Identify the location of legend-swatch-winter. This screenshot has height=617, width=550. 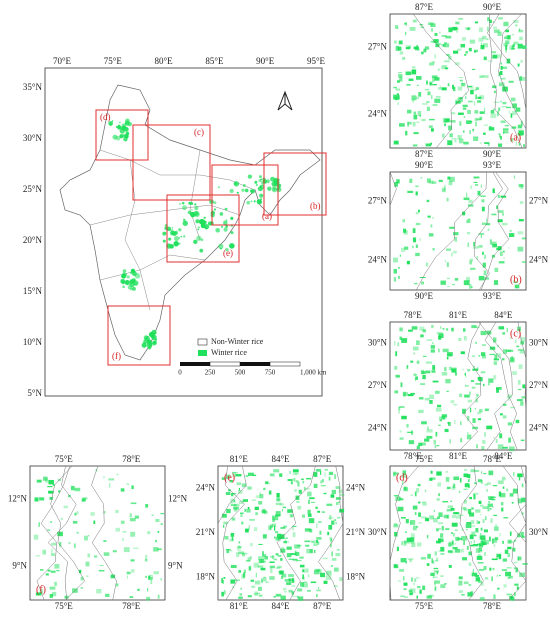
(202, 353).